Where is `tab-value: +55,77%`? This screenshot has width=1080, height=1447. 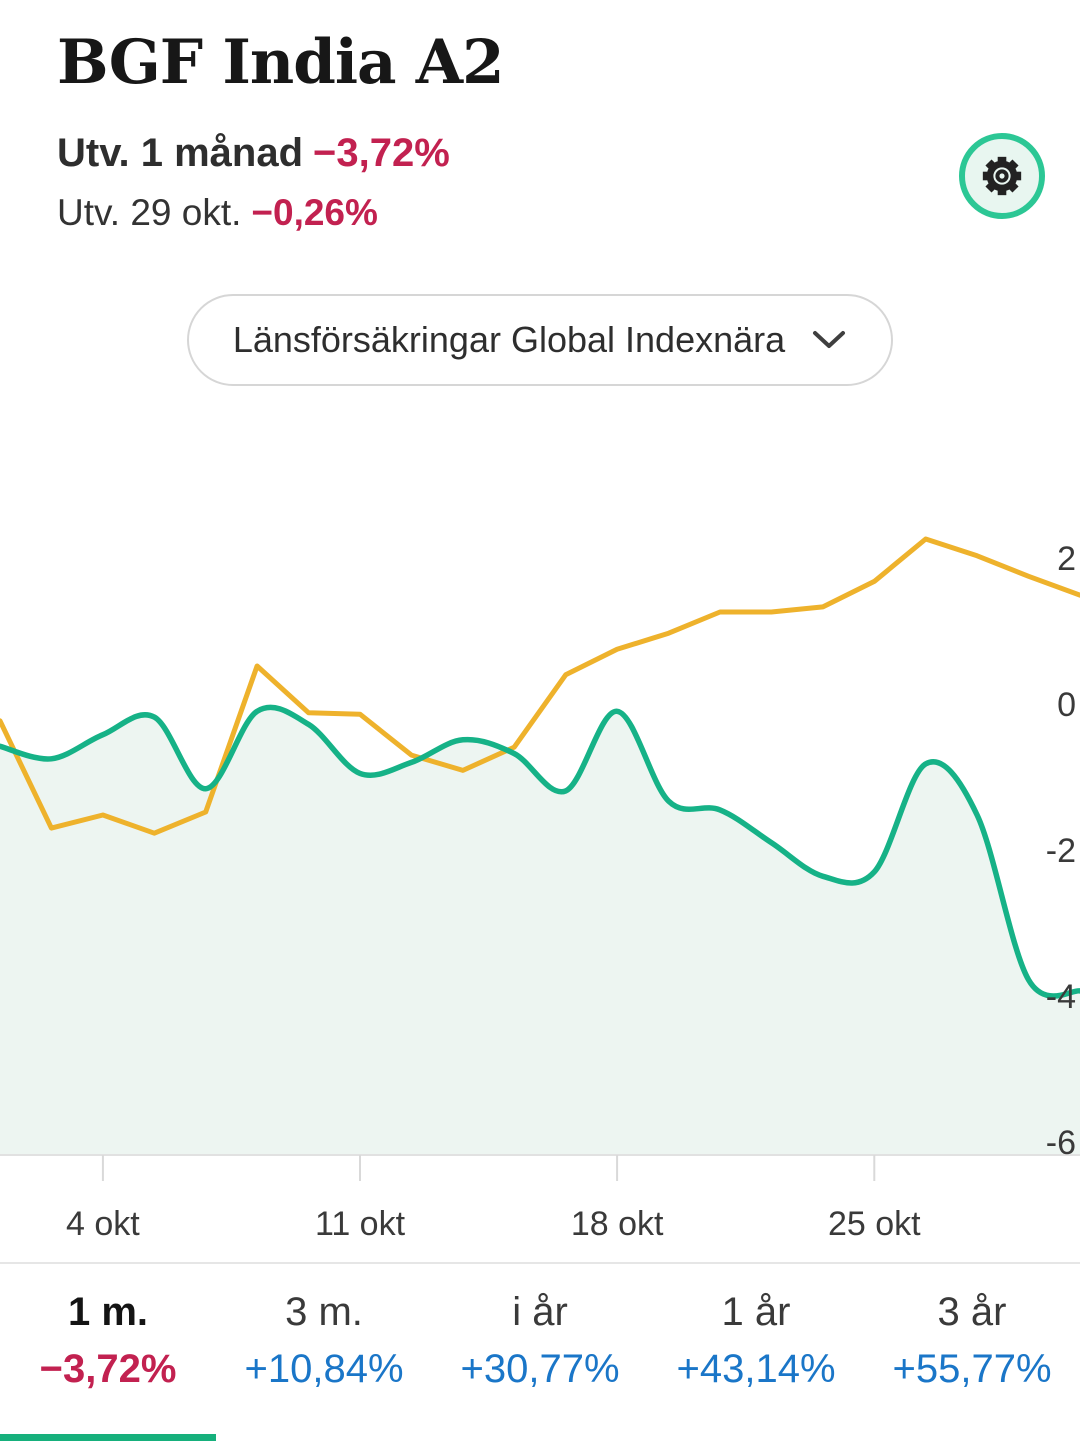 tab-value: +55,77% is located at coordinates (972, 1369).